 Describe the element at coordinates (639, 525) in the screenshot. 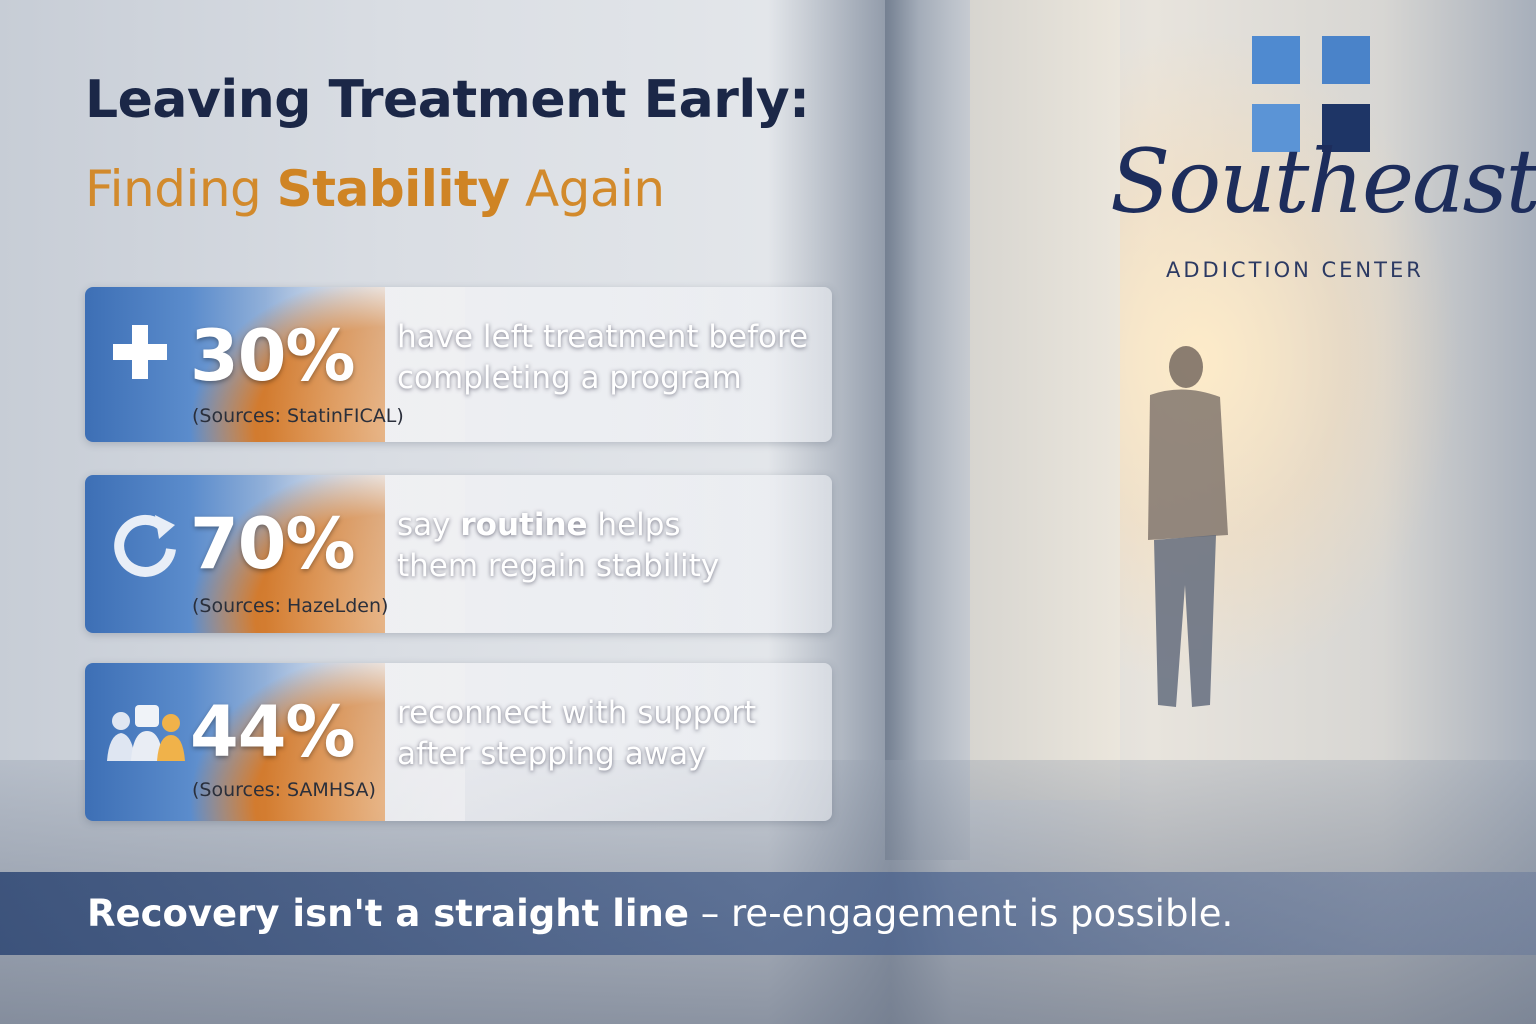

I see `desc-line: helps` at that location.